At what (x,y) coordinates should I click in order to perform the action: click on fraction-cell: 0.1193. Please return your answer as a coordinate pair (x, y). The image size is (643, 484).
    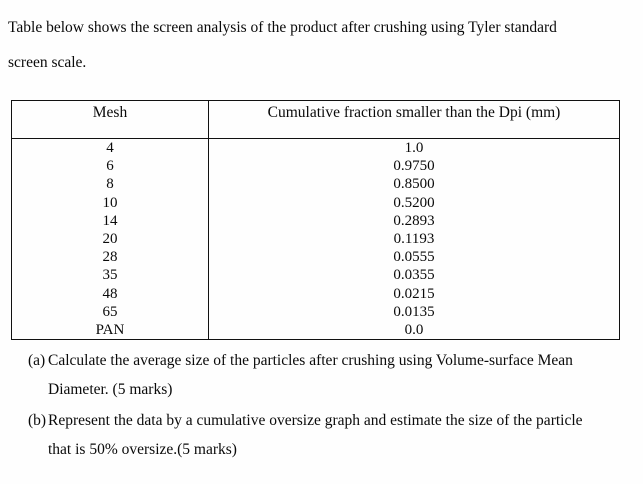
    Looking at the image, I should click on (414, 239).